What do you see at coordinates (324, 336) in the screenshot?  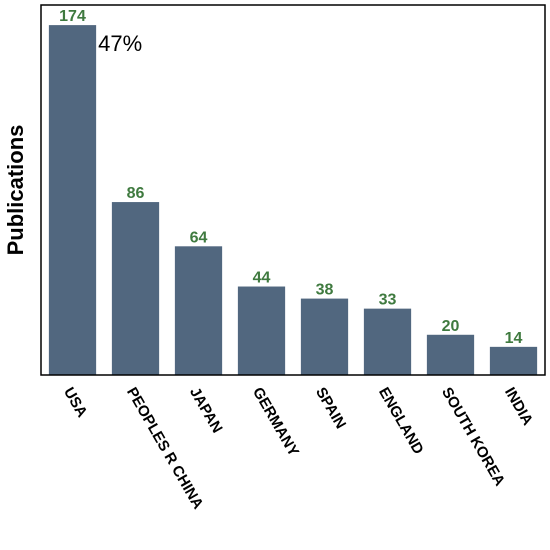 I see `bar-spain` at bounding box center [324, 336].